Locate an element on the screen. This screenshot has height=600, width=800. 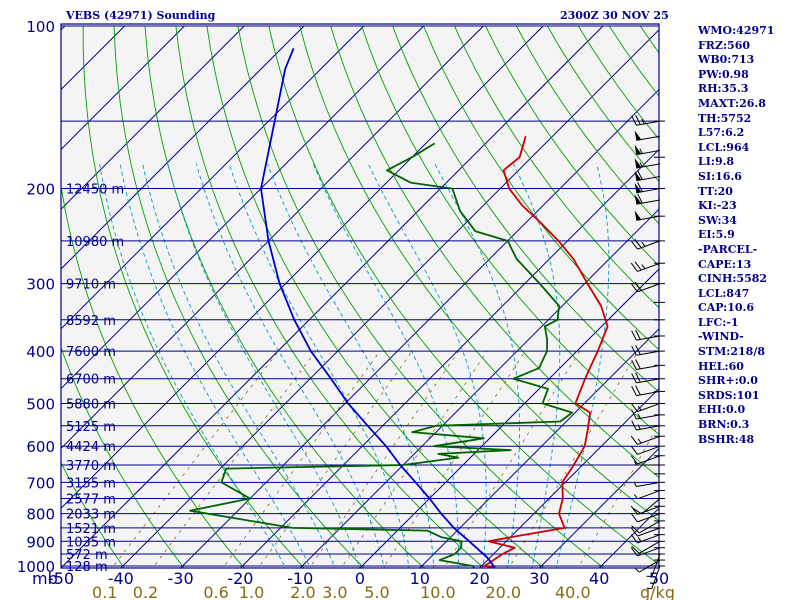
chart-title: VEBS (42971) Sounding is located at coordinates (141, 15).